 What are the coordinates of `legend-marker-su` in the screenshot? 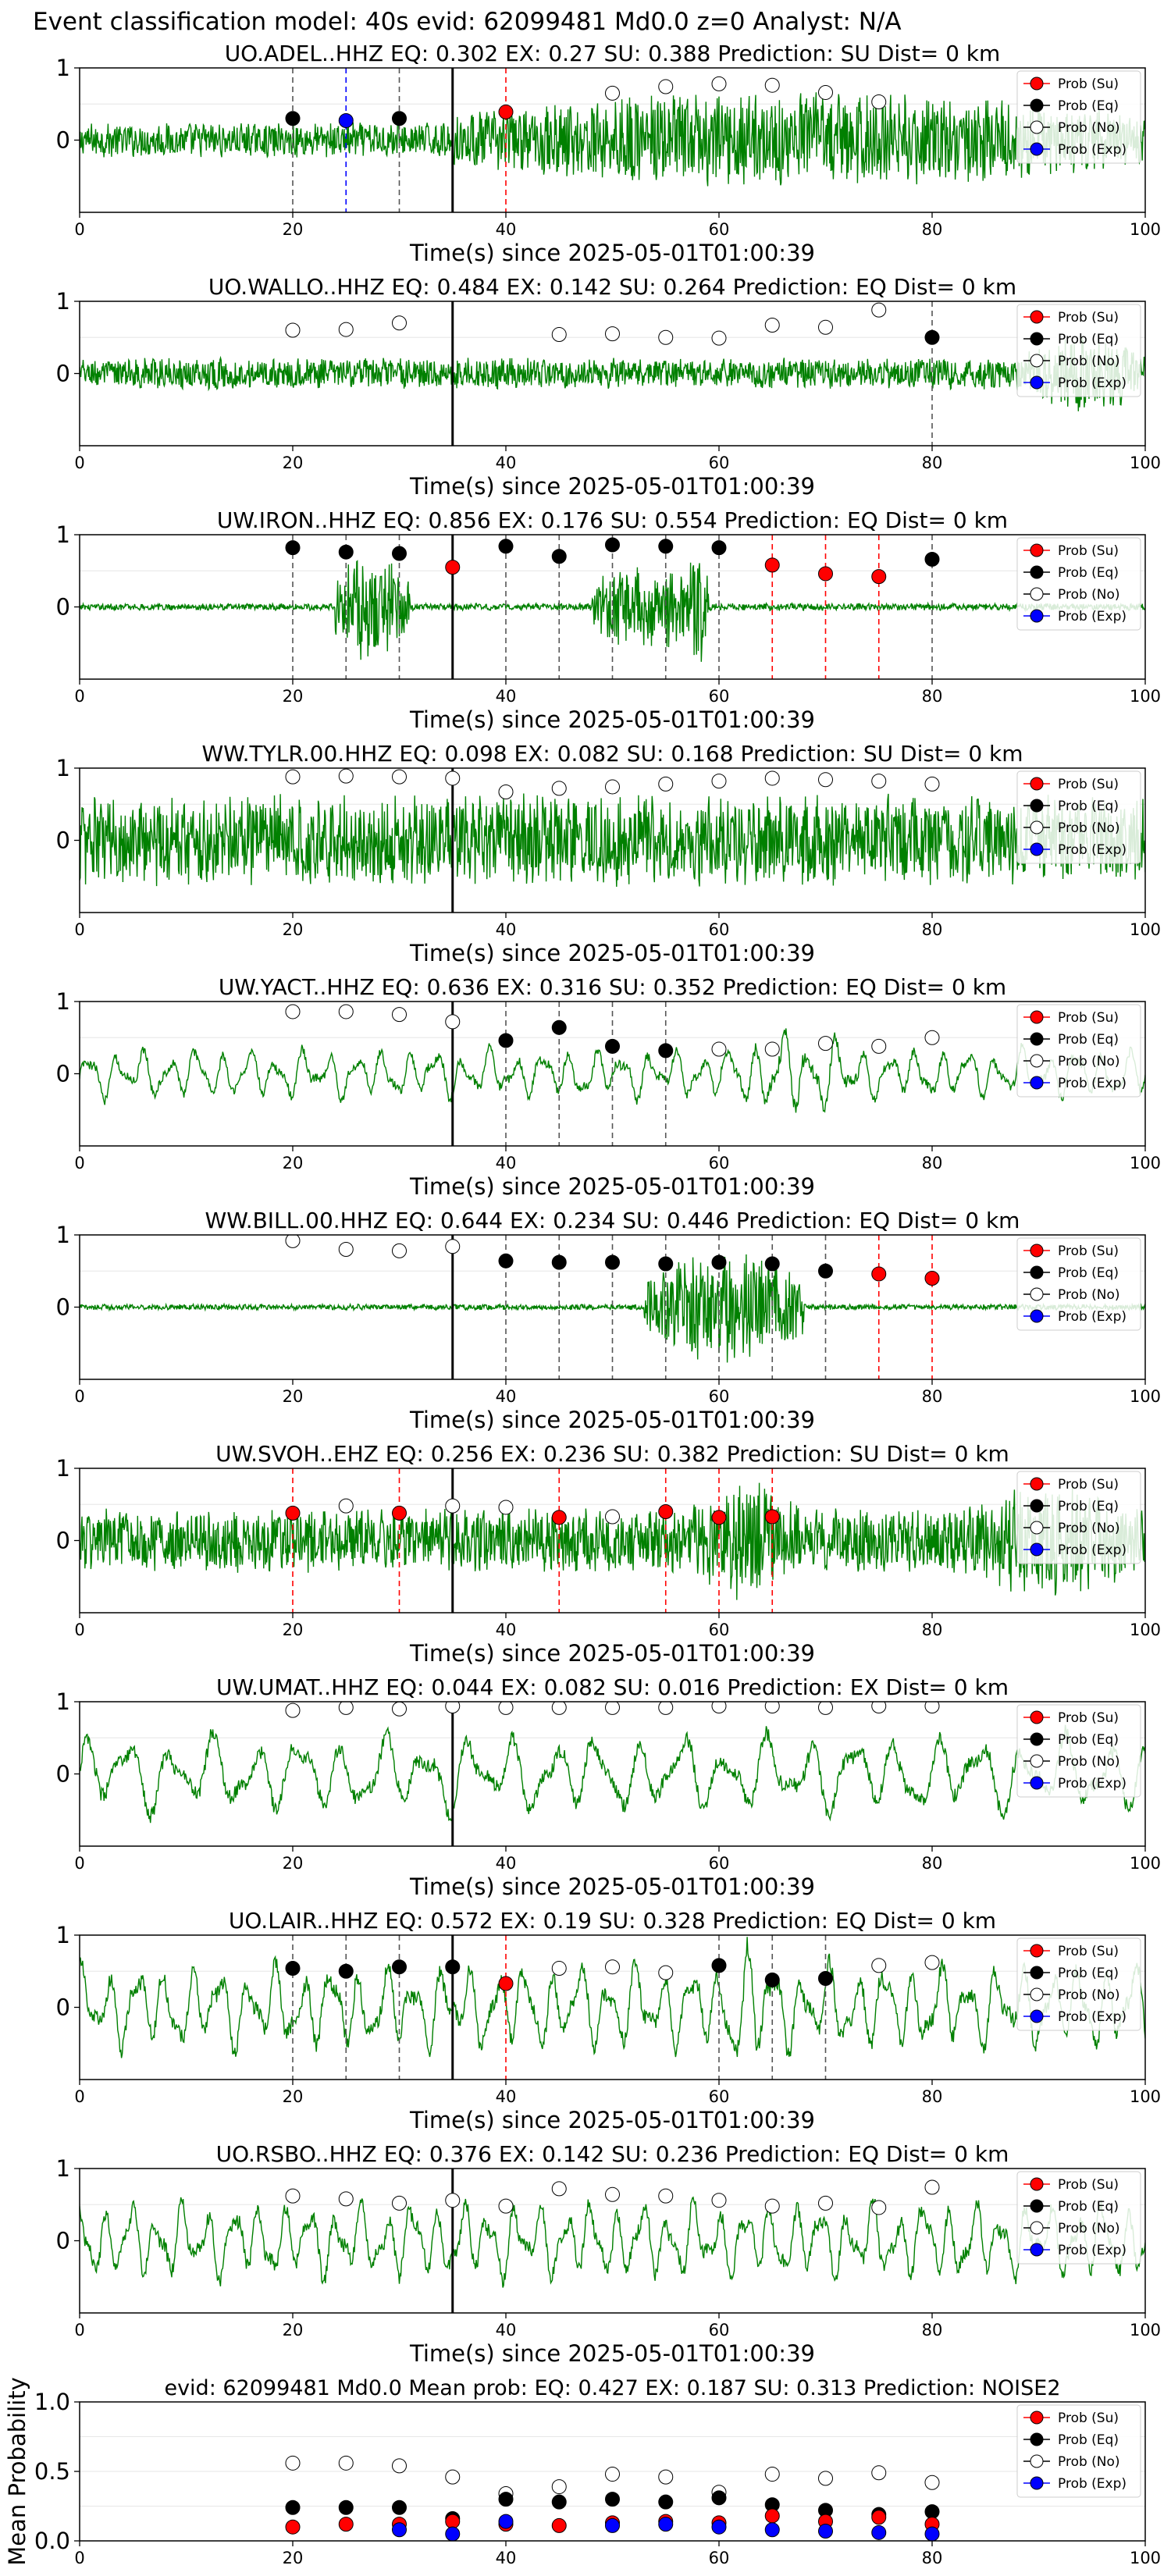 It's located at (1037, 2418).